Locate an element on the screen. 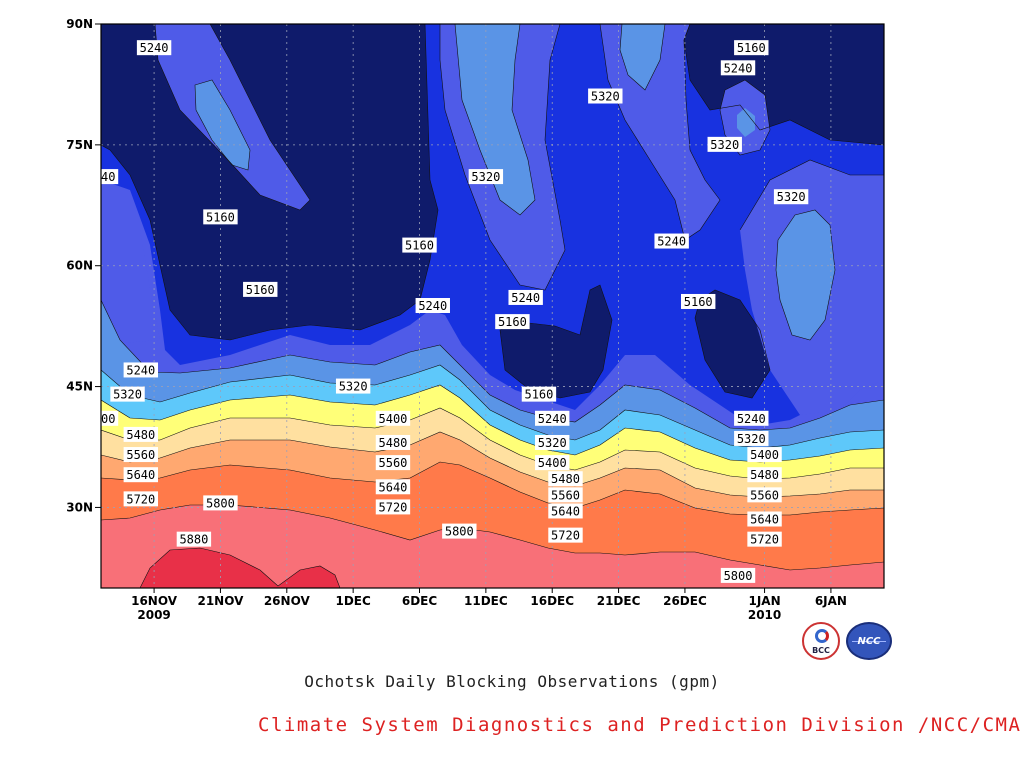 This screenshot has width=1024, height=768. x-tick-label: 1JAN is located at coordinates (764, 601).